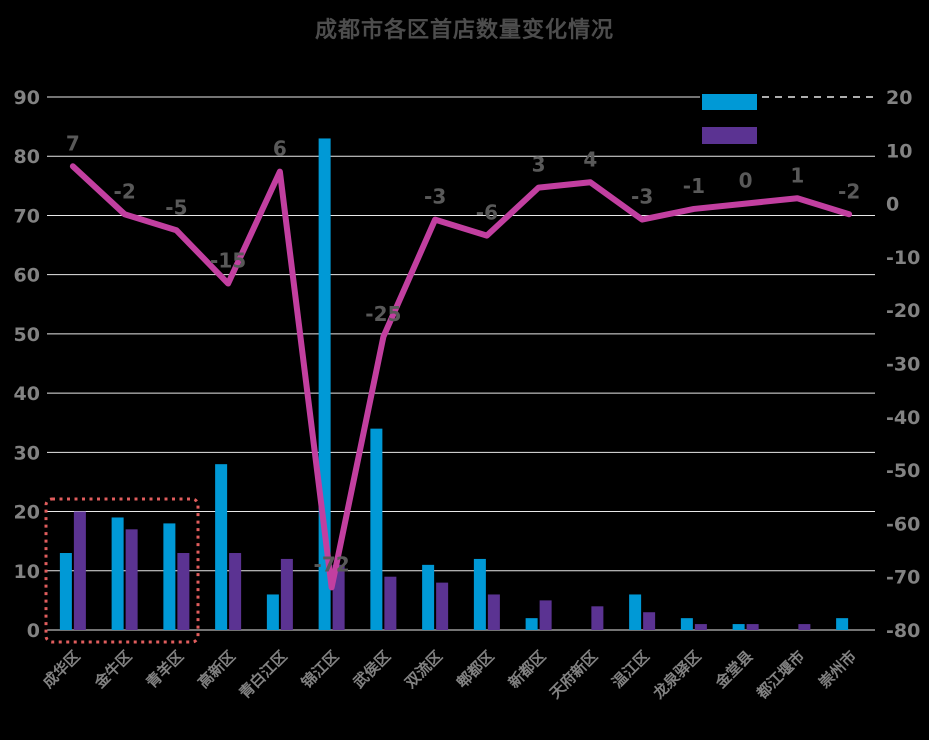 The image size is (929, 740). What do you see at coordinates (27, 216) in the screenshot?
I see `y-axis-left-label: 70` at bounding box center [27, 216].